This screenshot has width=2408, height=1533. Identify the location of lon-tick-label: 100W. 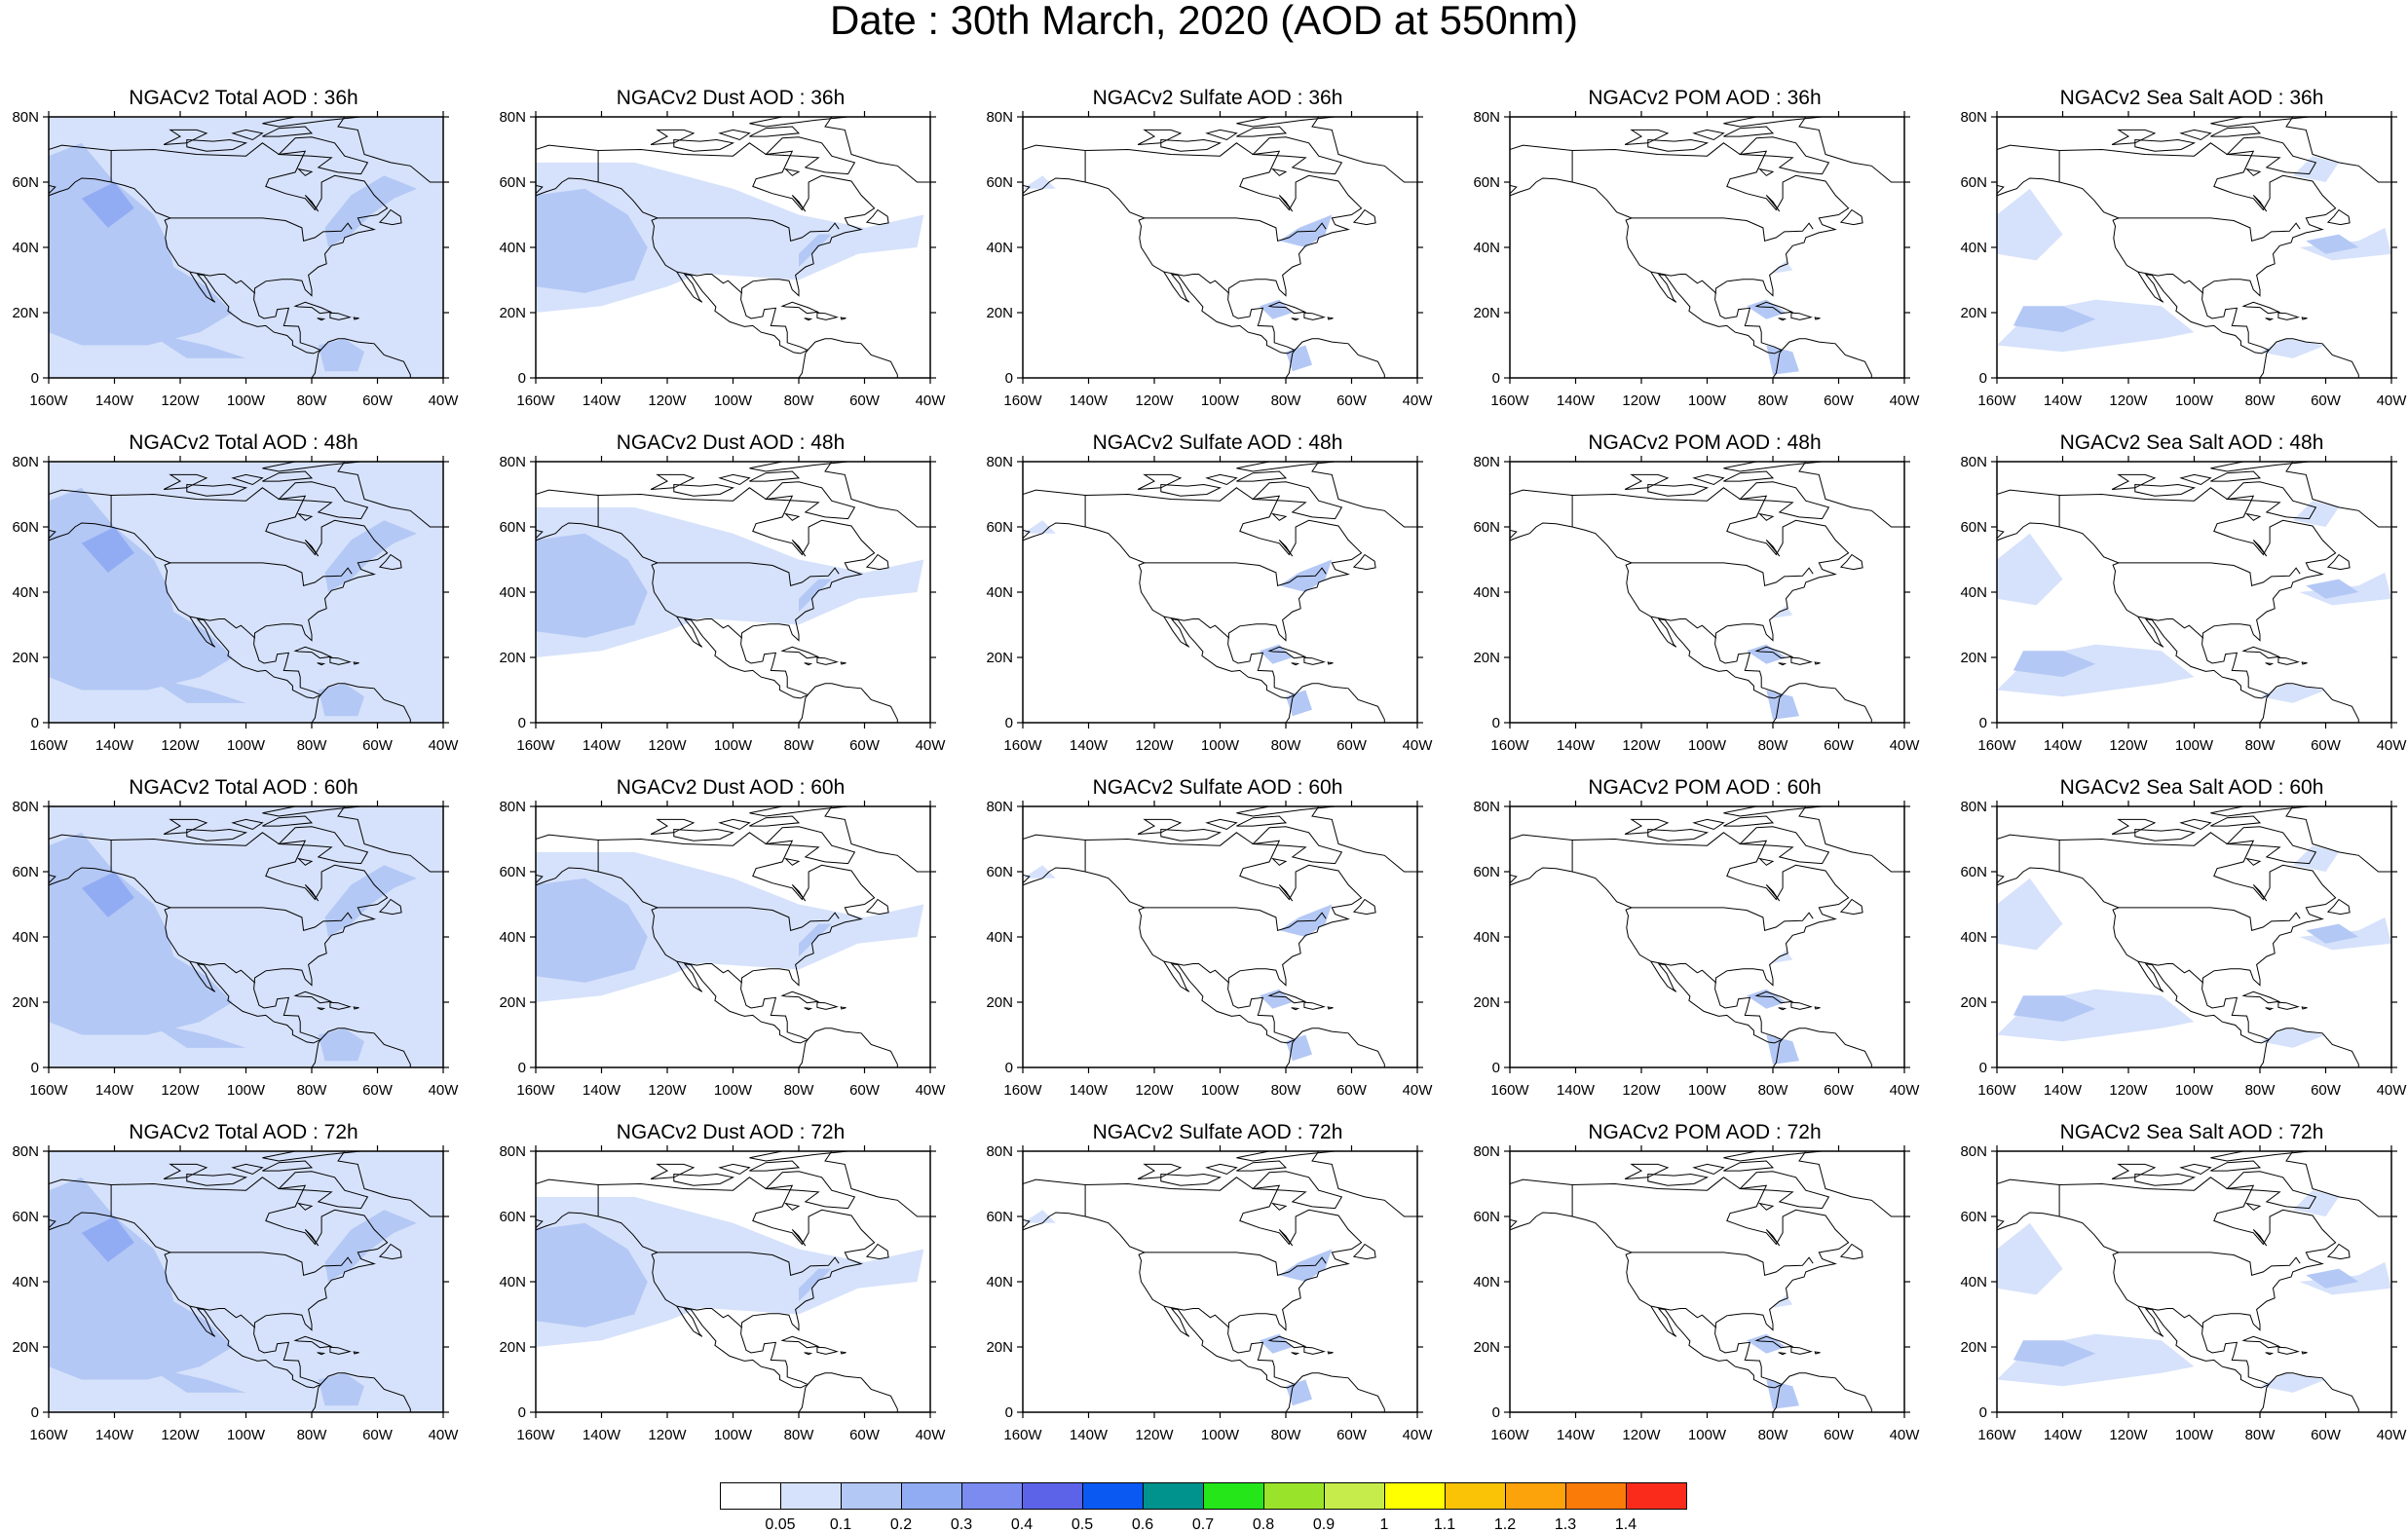
(246, 1435).